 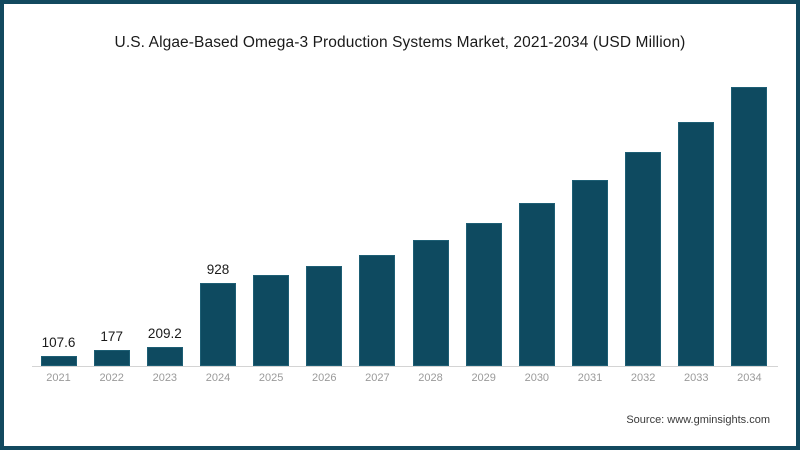 What do you see at coordinates (271, 378) in the screenshot?
I see `x-axis-tick-label: 2025` at bounding box center [271, 378].